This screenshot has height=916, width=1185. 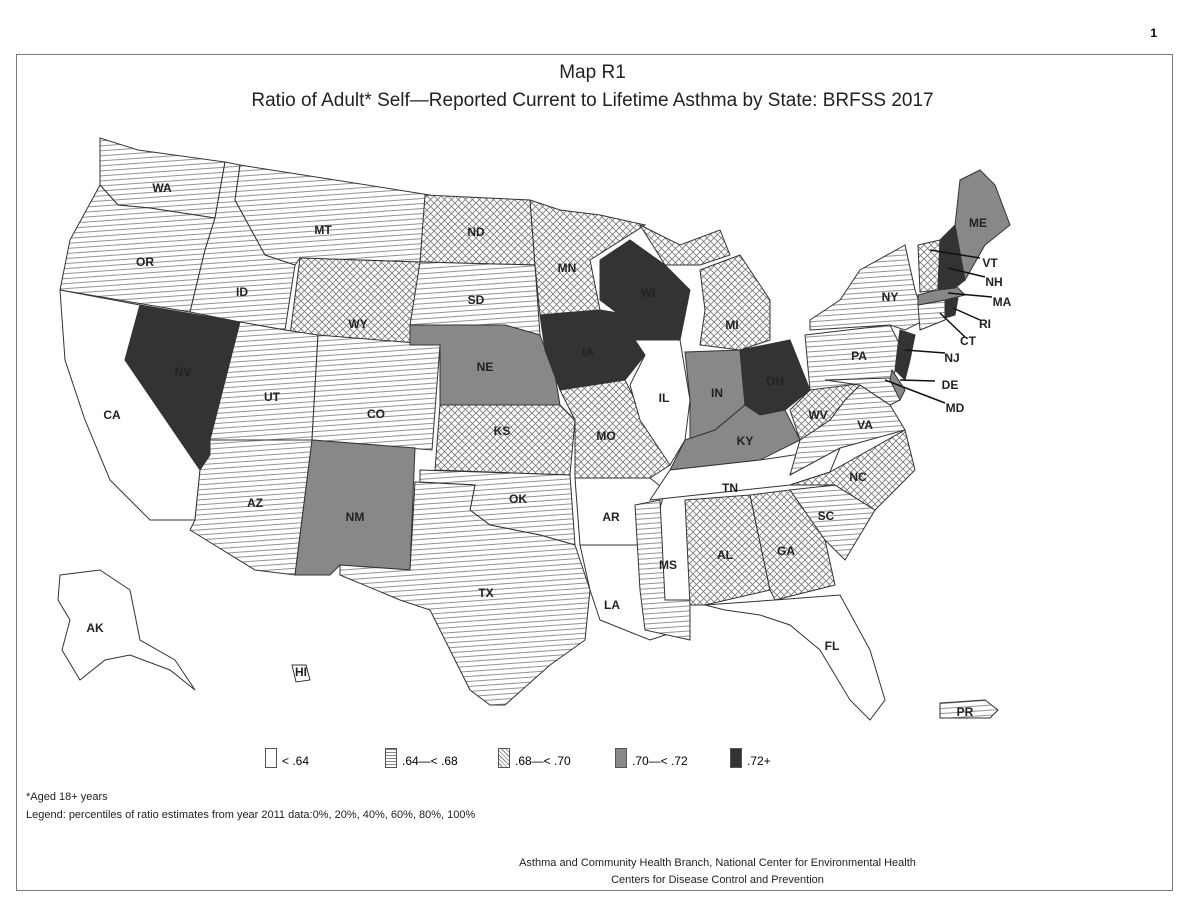 What do you see at coordinates (955, 254) in the screenshot?
I see `leader-line-vt` at bounding box center [955, 254].